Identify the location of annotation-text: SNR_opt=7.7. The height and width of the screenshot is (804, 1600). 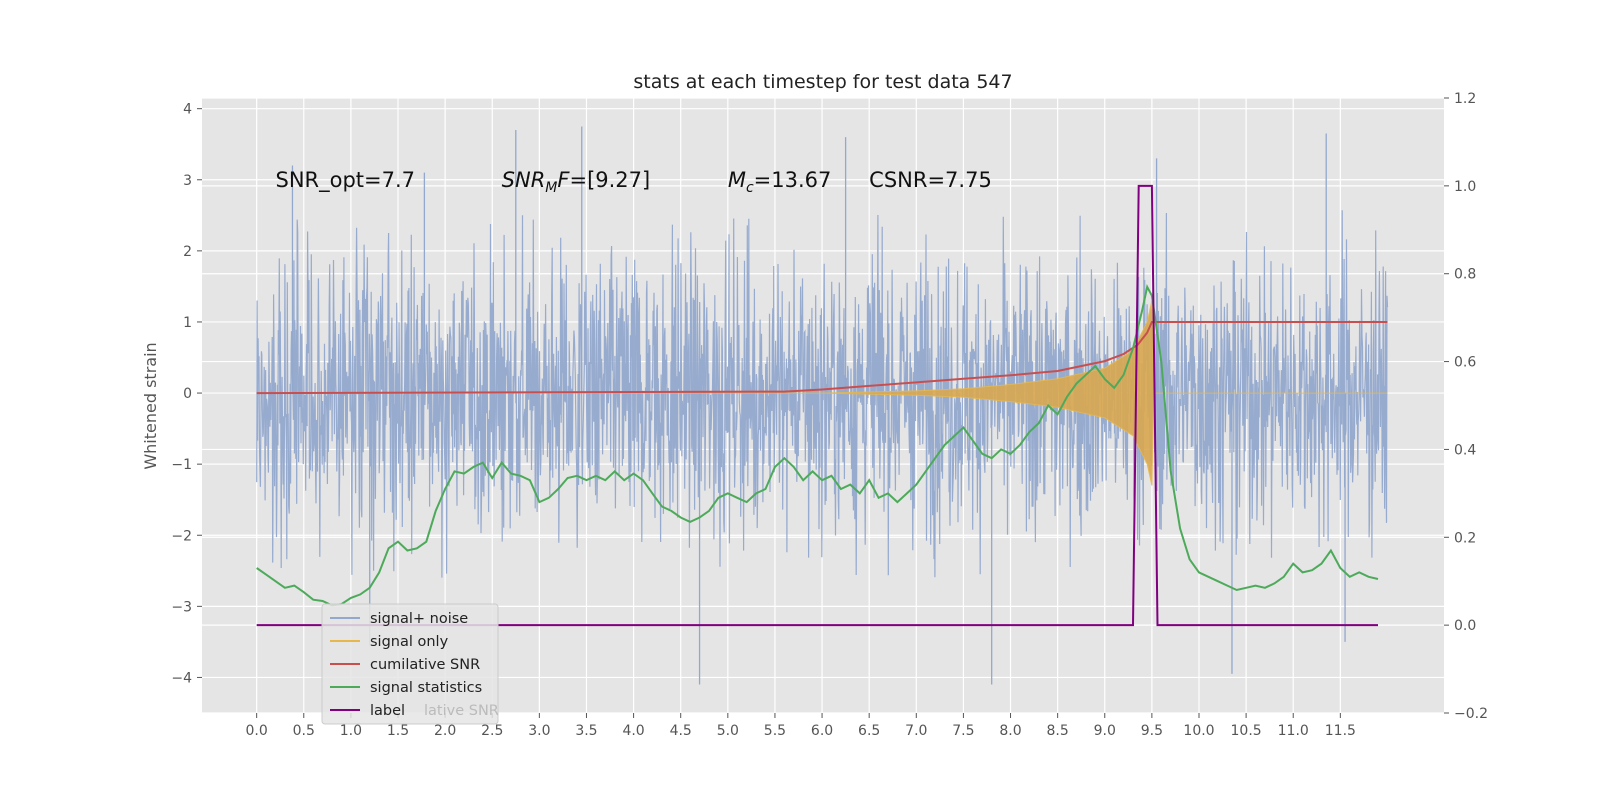
(346, 180).